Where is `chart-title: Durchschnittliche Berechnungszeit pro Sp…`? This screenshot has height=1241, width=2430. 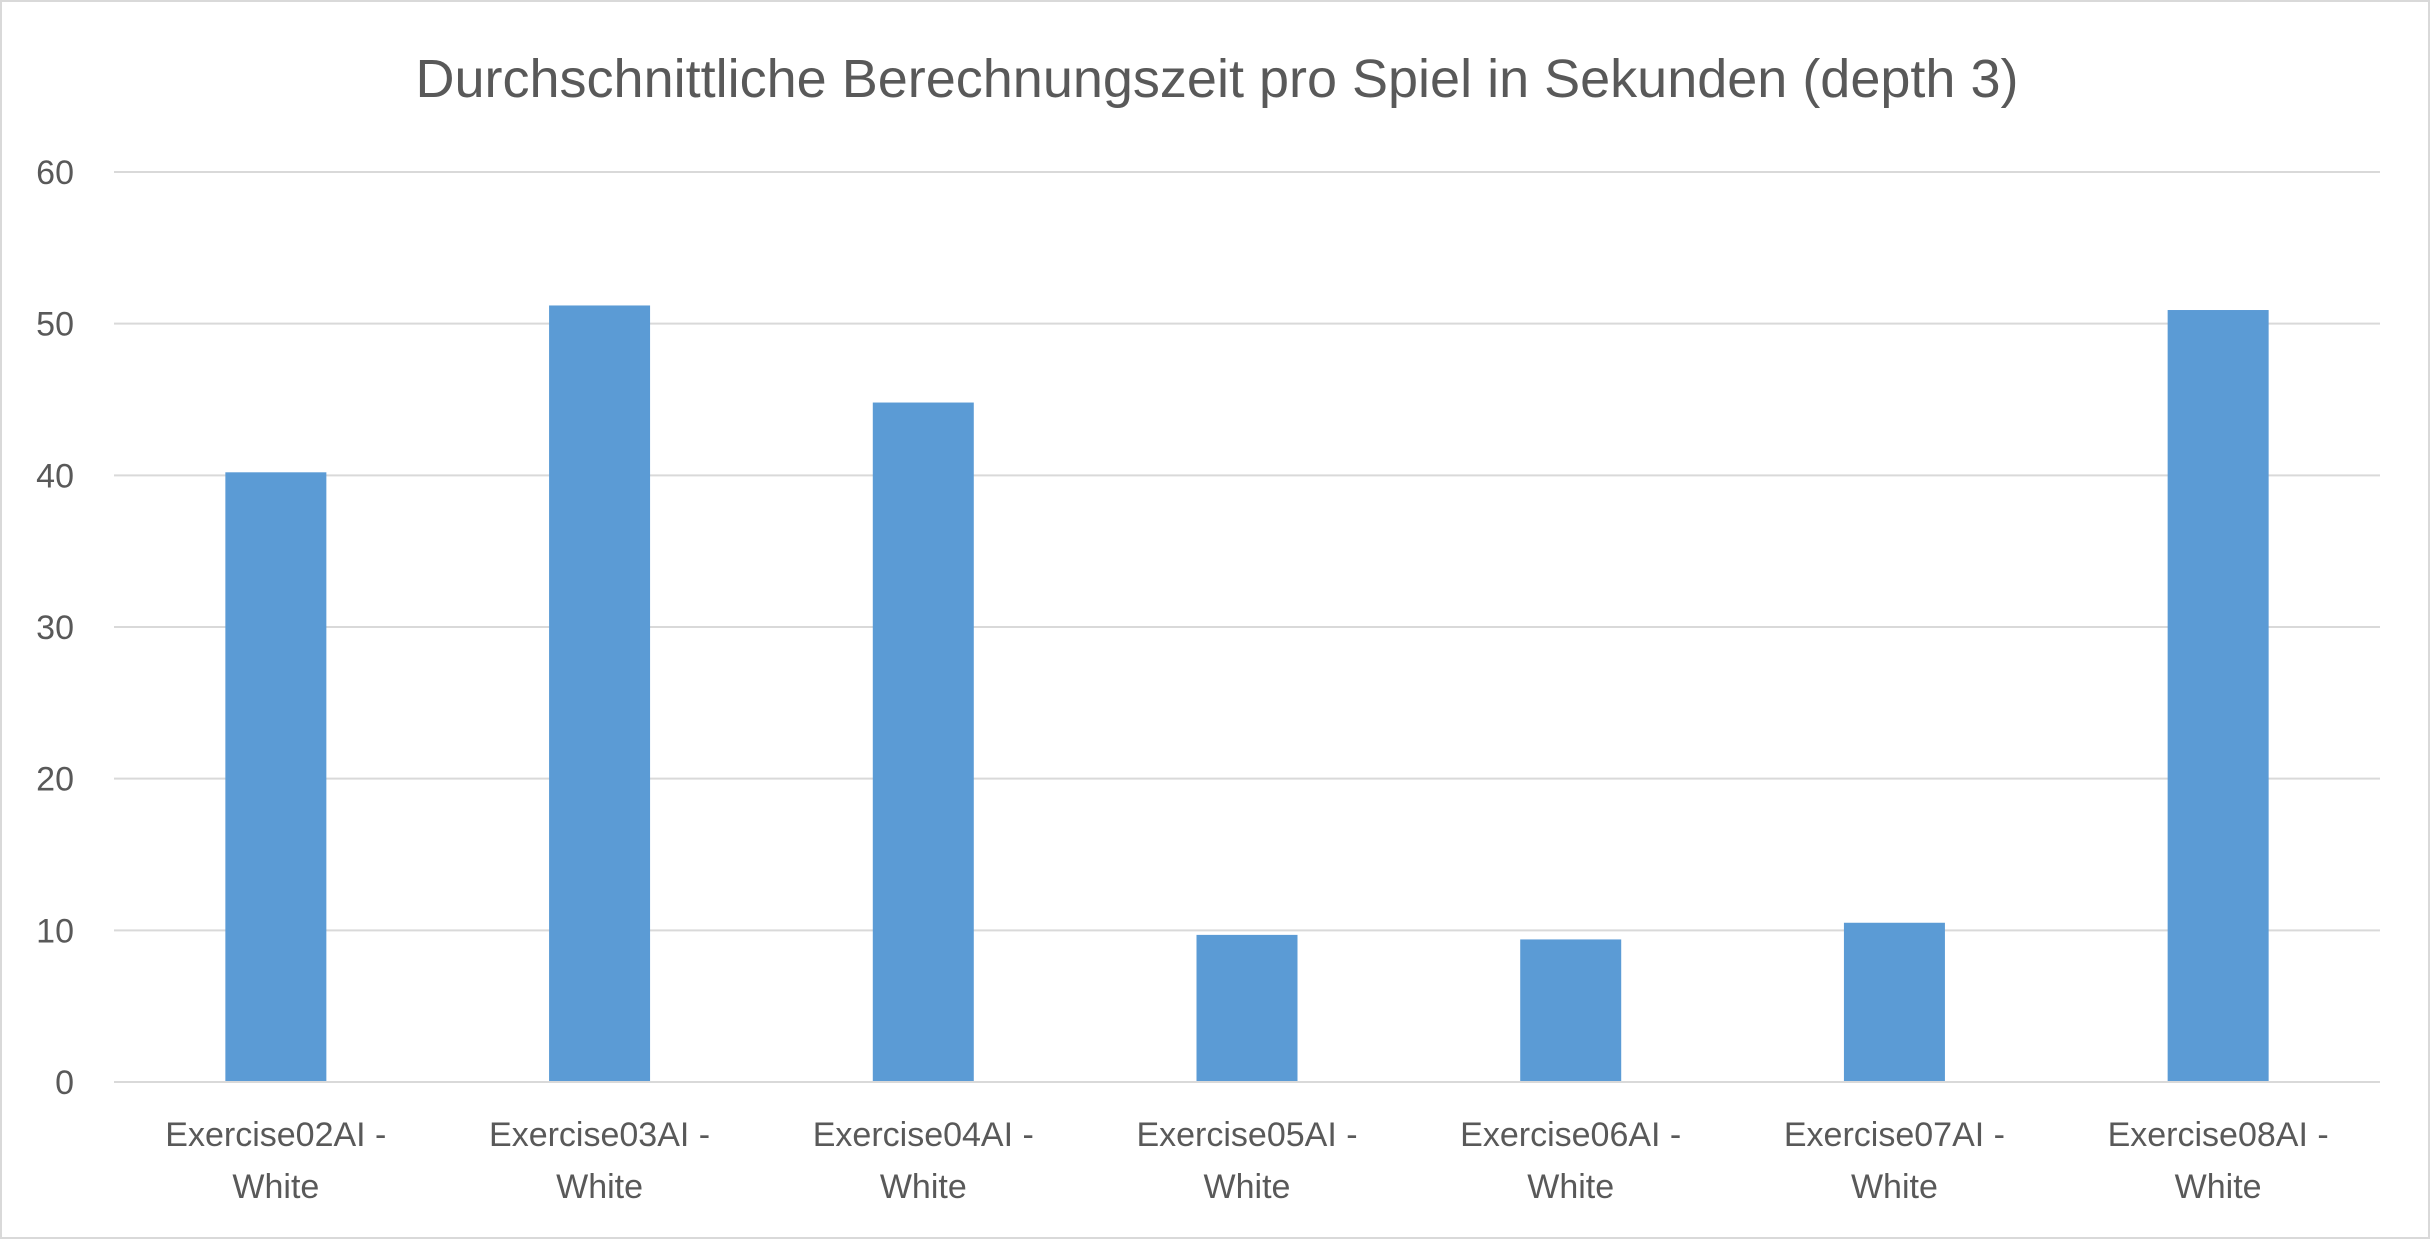
chart-title: Durchschnittliche Berechnungszeit pro Sp… is located at coordinates (1217, 79).